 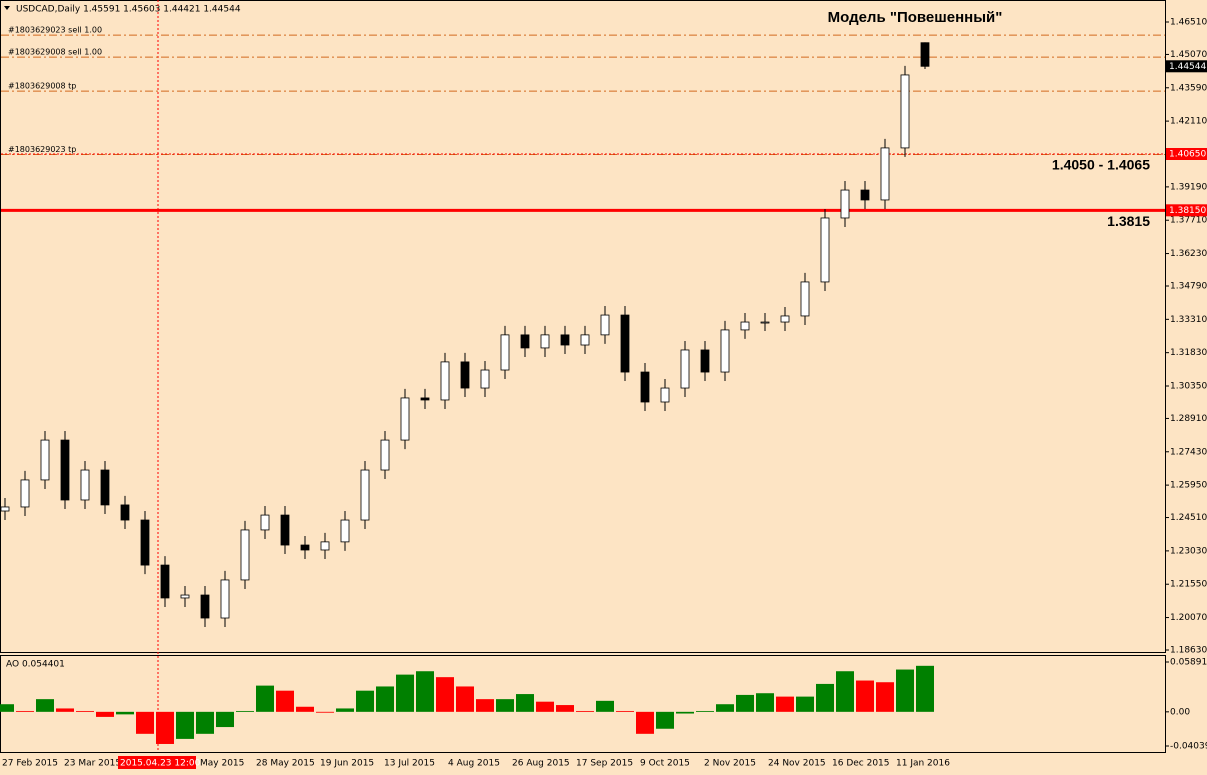 I want to click on level-price-label: 1.38150, so click(x=1187, y=211).